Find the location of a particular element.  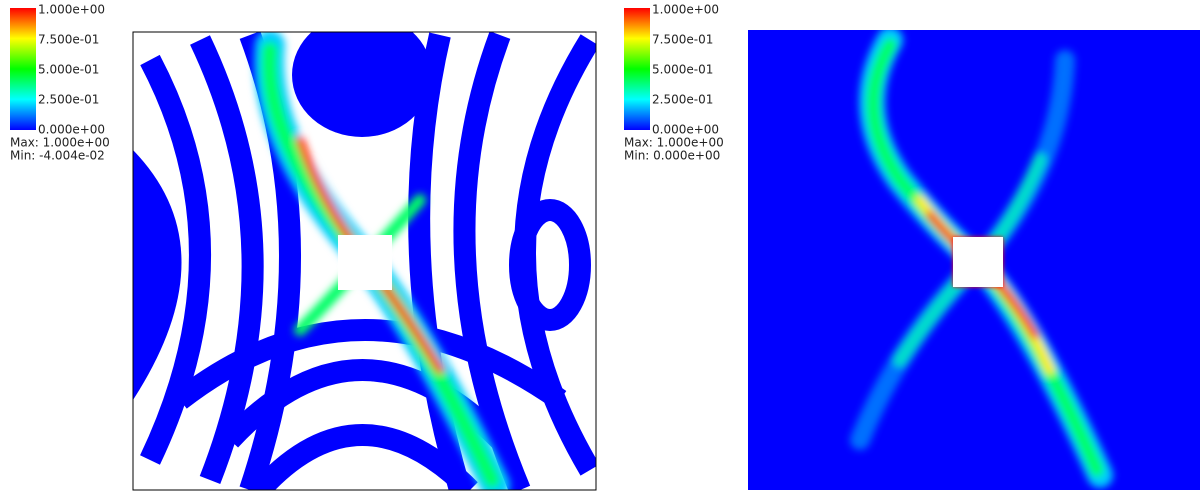

min-label: Min: 0.000e+00 is located at coordinates (672, 156).